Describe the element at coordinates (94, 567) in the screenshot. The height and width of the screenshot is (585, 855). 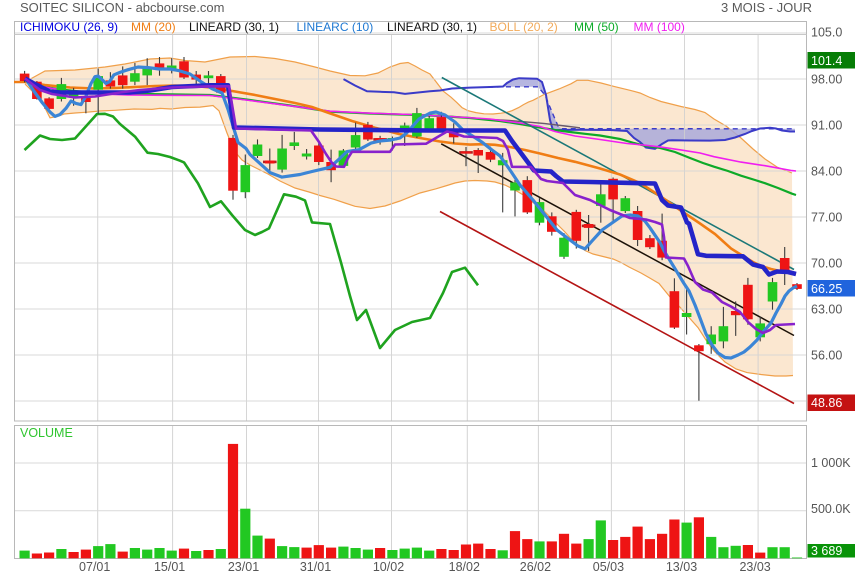
I see `svg-text: 07/01` at that location.